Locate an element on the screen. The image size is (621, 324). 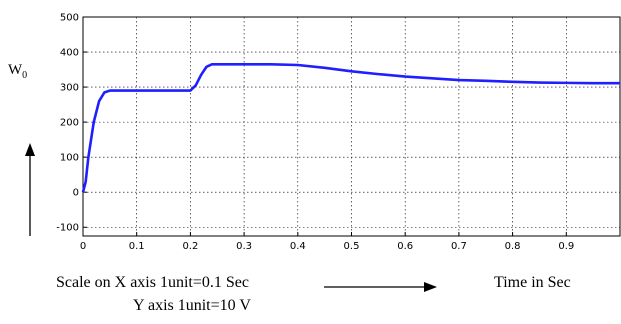
y-axis-label-main: W is located at coordinates (15, 70).